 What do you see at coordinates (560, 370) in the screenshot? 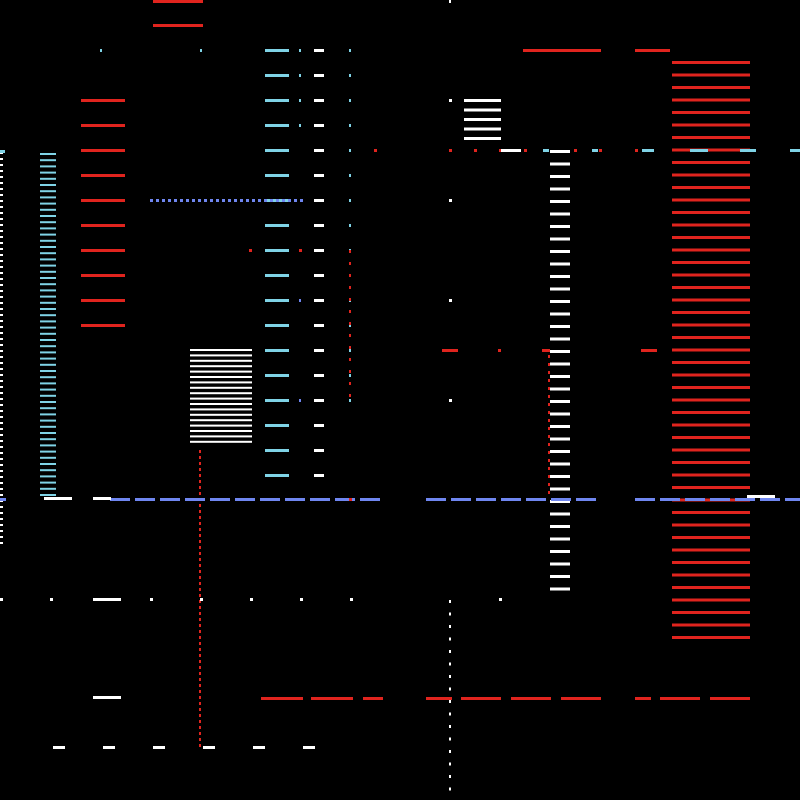
I see `right-white-column` at bounding box center [560, 370].